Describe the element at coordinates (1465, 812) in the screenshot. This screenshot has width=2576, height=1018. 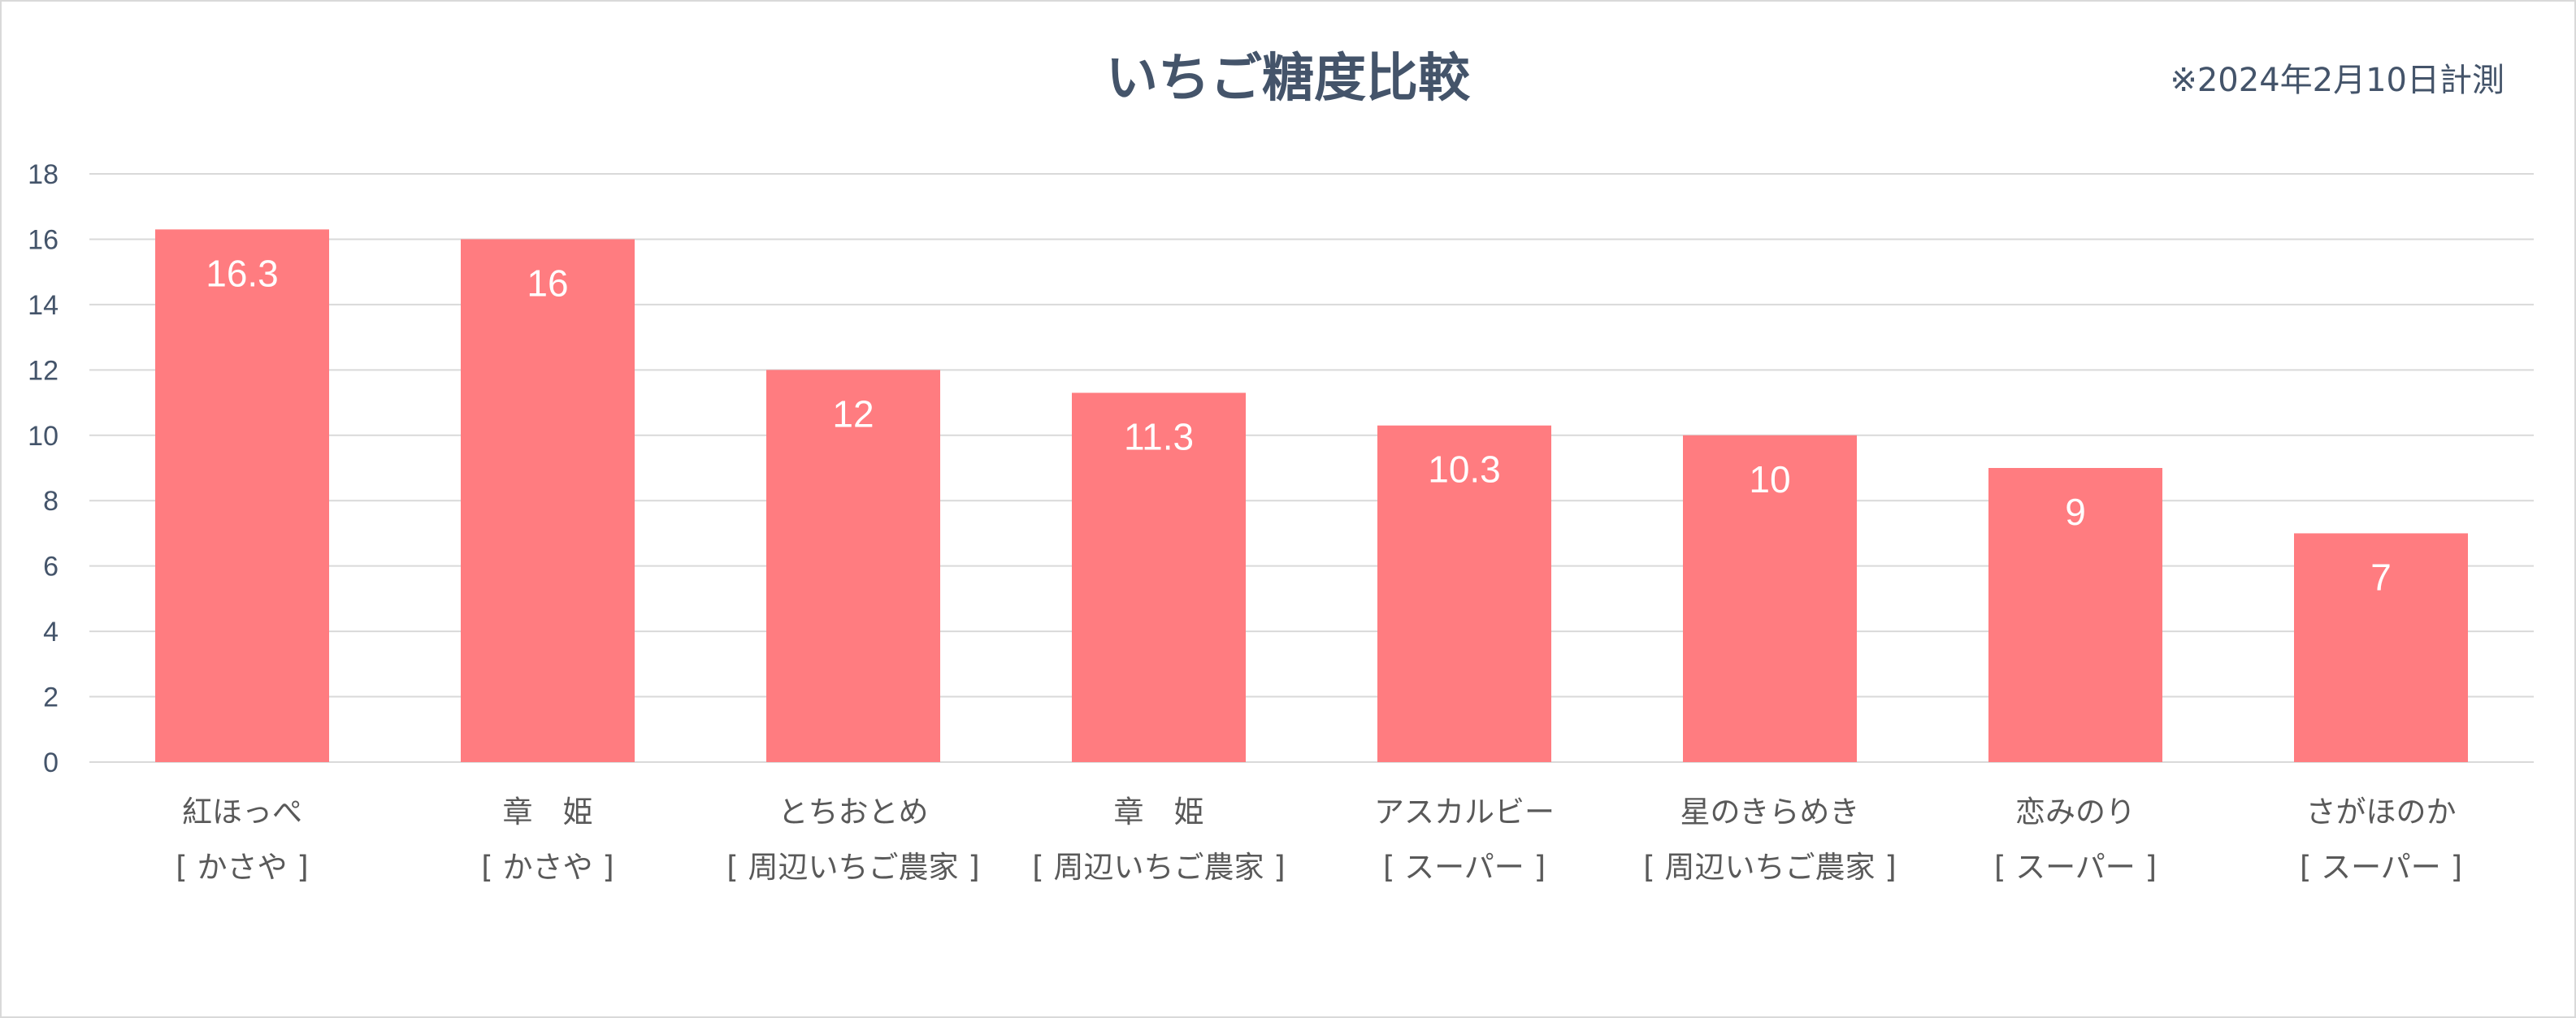
I see `x-tick-label: アスカルビー` at that location.